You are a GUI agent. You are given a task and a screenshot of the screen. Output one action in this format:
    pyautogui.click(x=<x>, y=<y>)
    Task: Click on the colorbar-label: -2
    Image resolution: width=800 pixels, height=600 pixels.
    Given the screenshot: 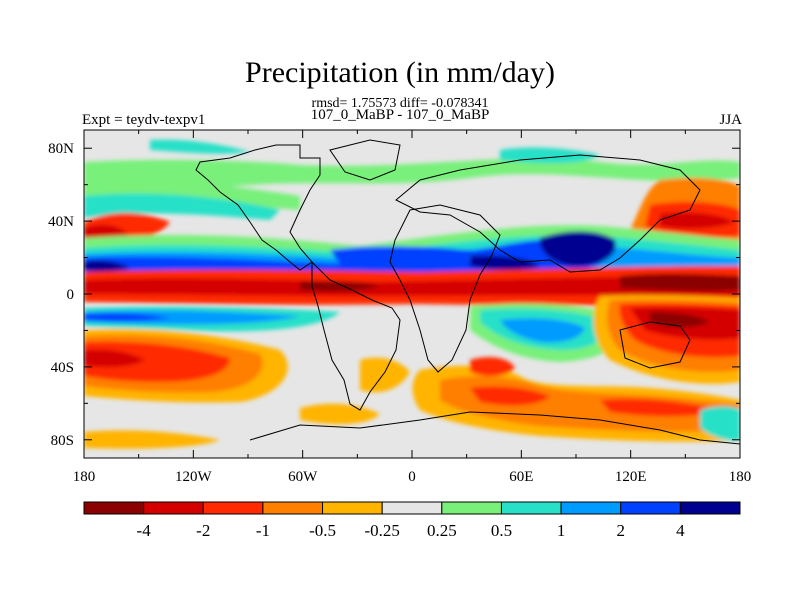 What is the action you would take?
    pyautogui.click(x=203, y=530)
    